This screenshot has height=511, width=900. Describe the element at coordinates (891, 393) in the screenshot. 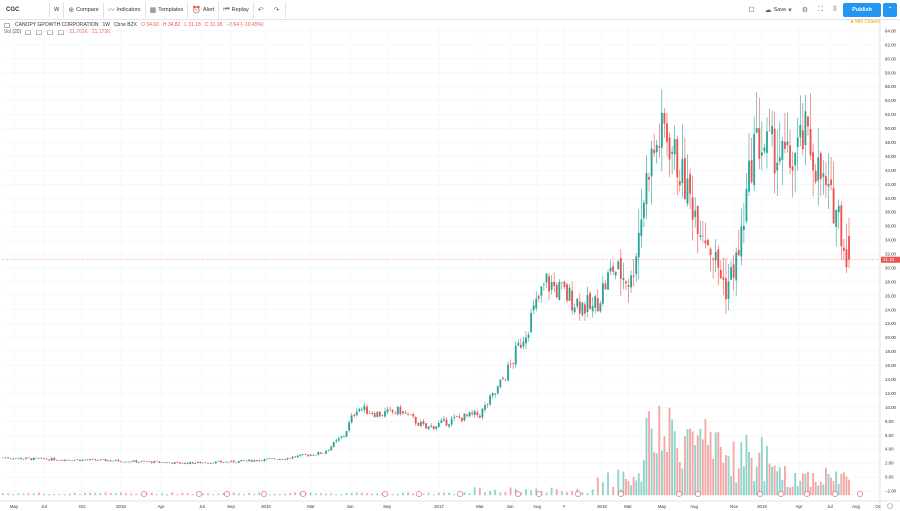

I see `price-axis-label: 12.00` at that location.